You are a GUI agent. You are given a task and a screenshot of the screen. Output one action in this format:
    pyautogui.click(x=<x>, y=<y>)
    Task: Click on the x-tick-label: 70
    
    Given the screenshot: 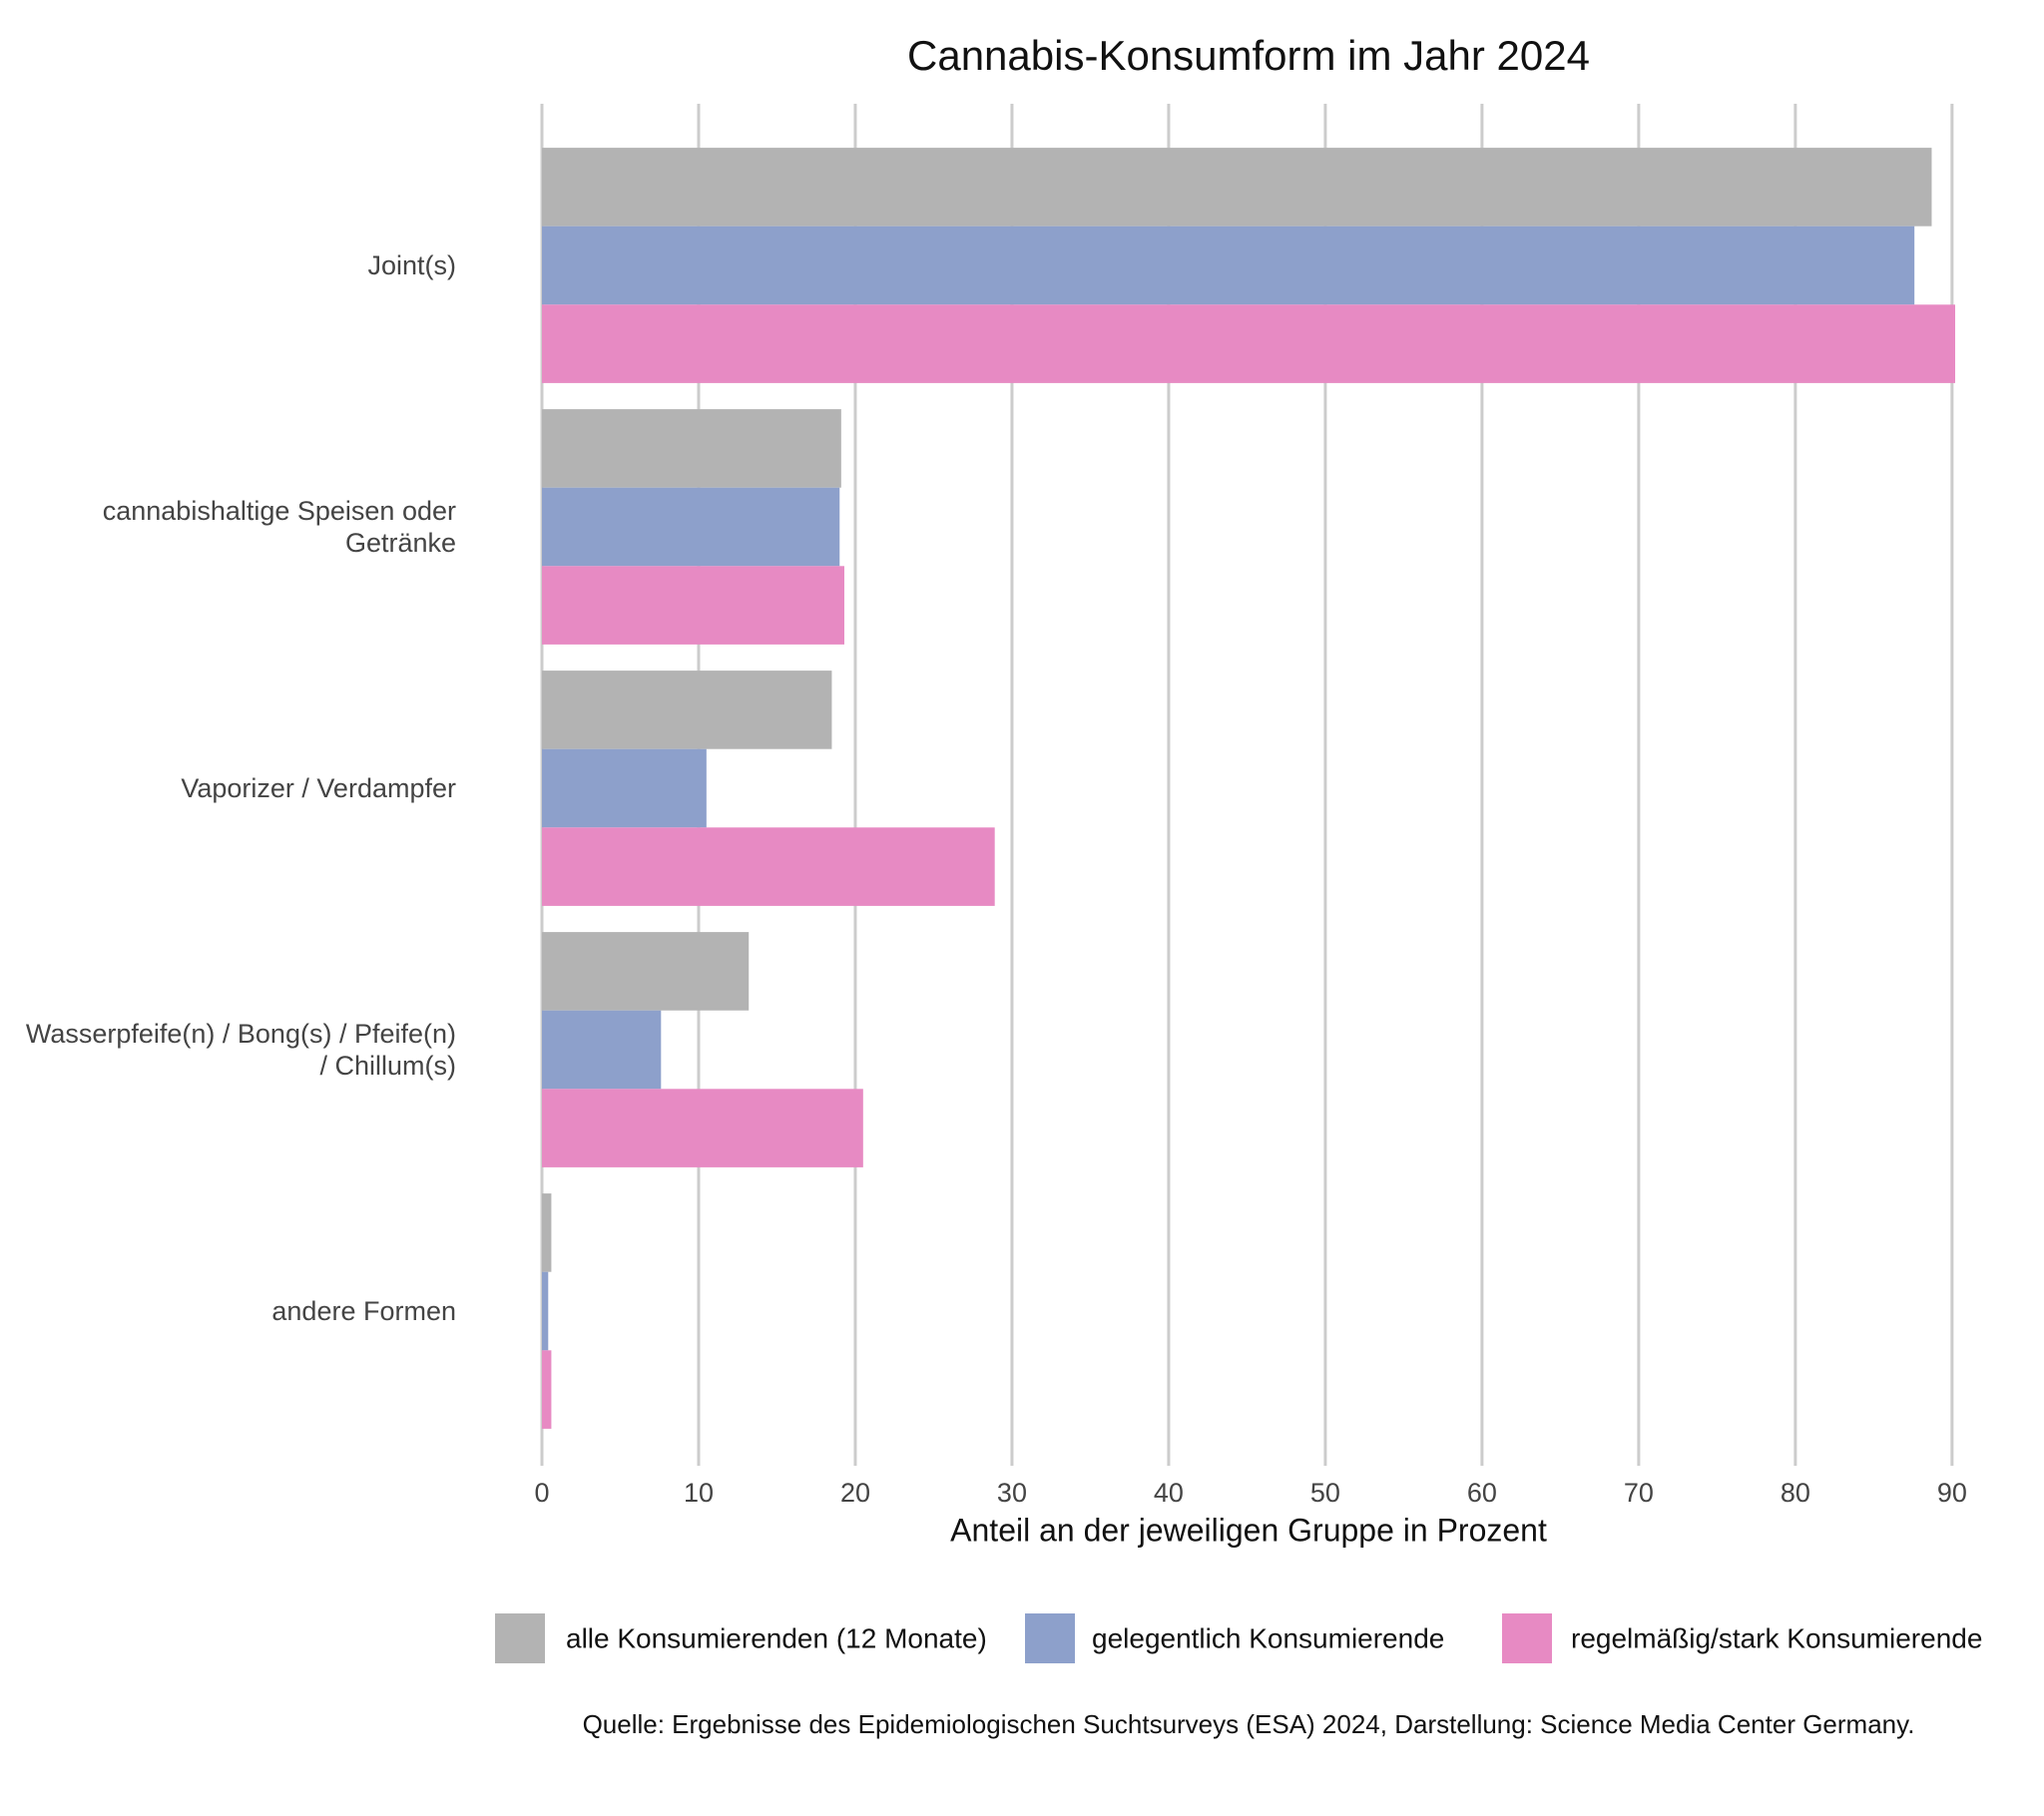 What is the action you would take?
    pyautogui.click(x=1639, y=1493)
    